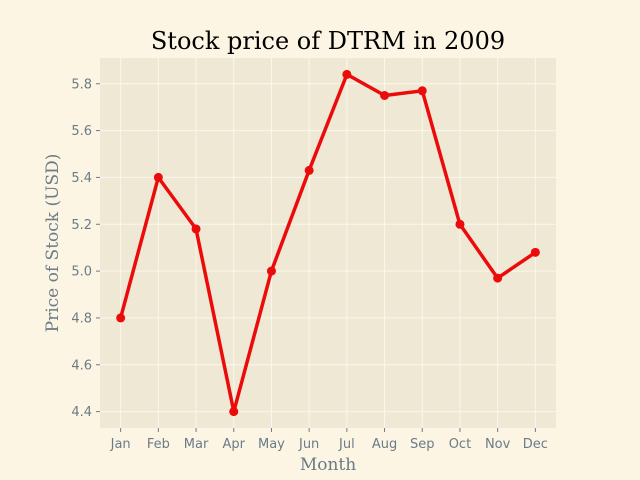 The height and width of the screenshot is (480, 640). What do you see at coordinates (81, 412) in the screenshot?
I see `y-tick-label: 4.4` at bounding box center [81, 412].